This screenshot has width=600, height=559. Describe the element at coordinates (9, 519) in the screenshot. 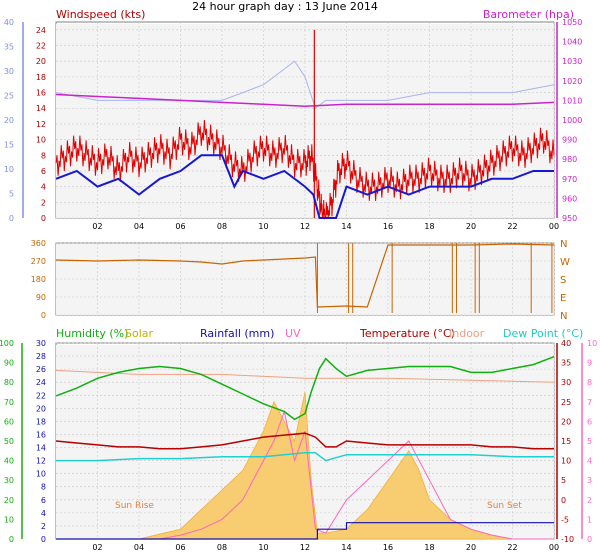

I see `humidity-tick-label: 10` at that location.